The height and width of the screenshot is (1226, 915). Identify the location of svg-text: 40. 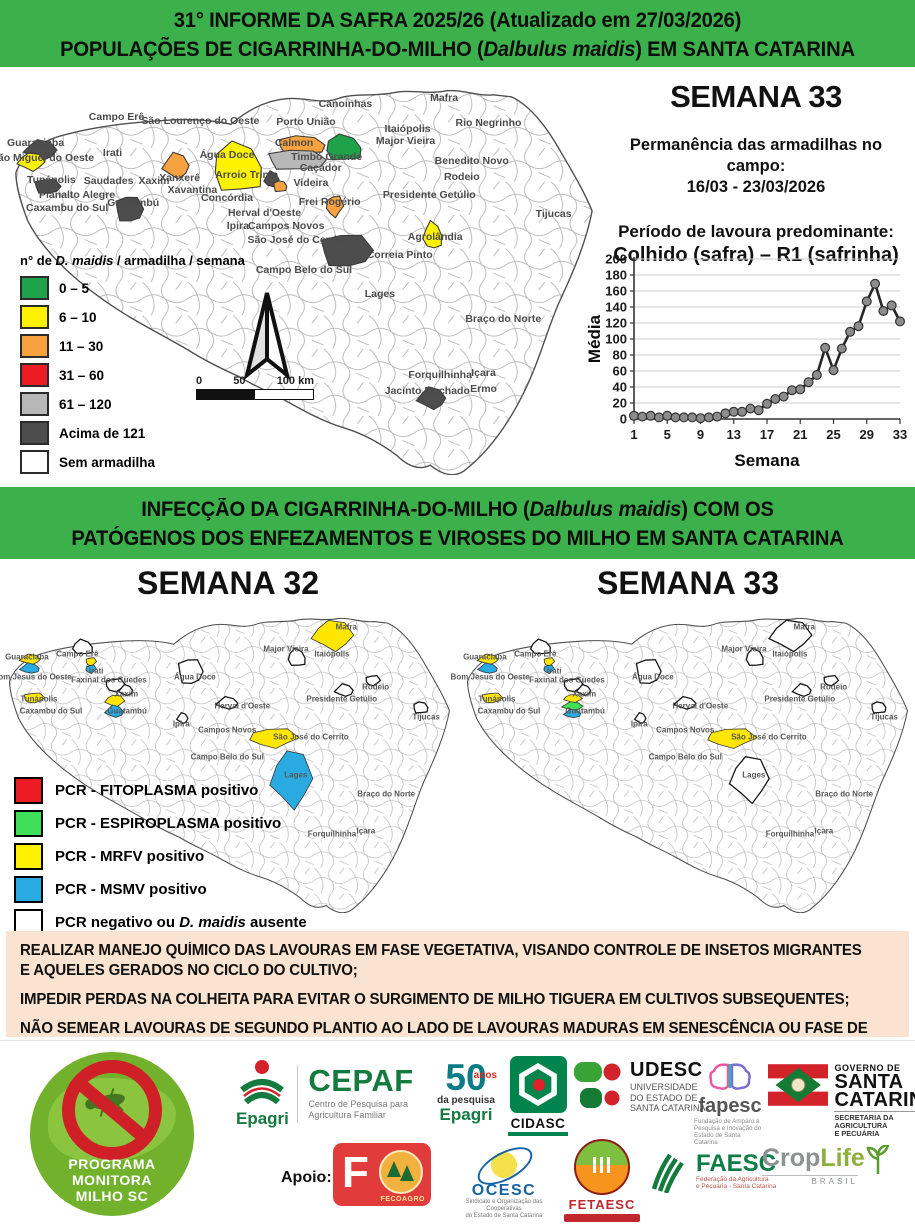
(620, 387).